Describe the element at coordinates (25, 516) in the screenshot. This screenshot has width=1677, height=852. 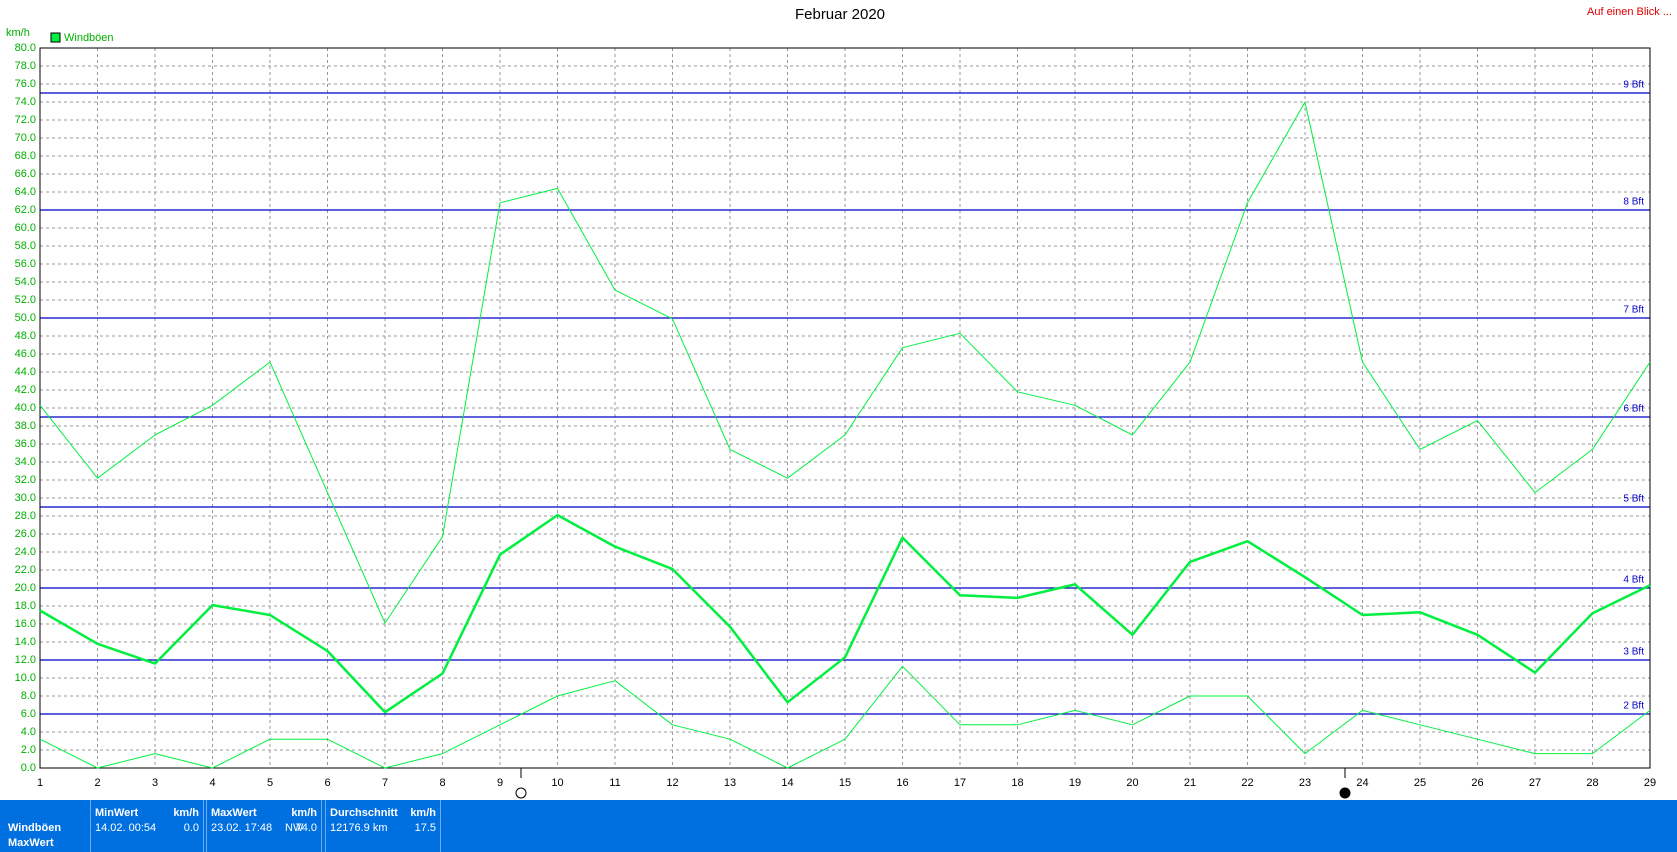
I see `y-tick-label: 28.0` at that location.